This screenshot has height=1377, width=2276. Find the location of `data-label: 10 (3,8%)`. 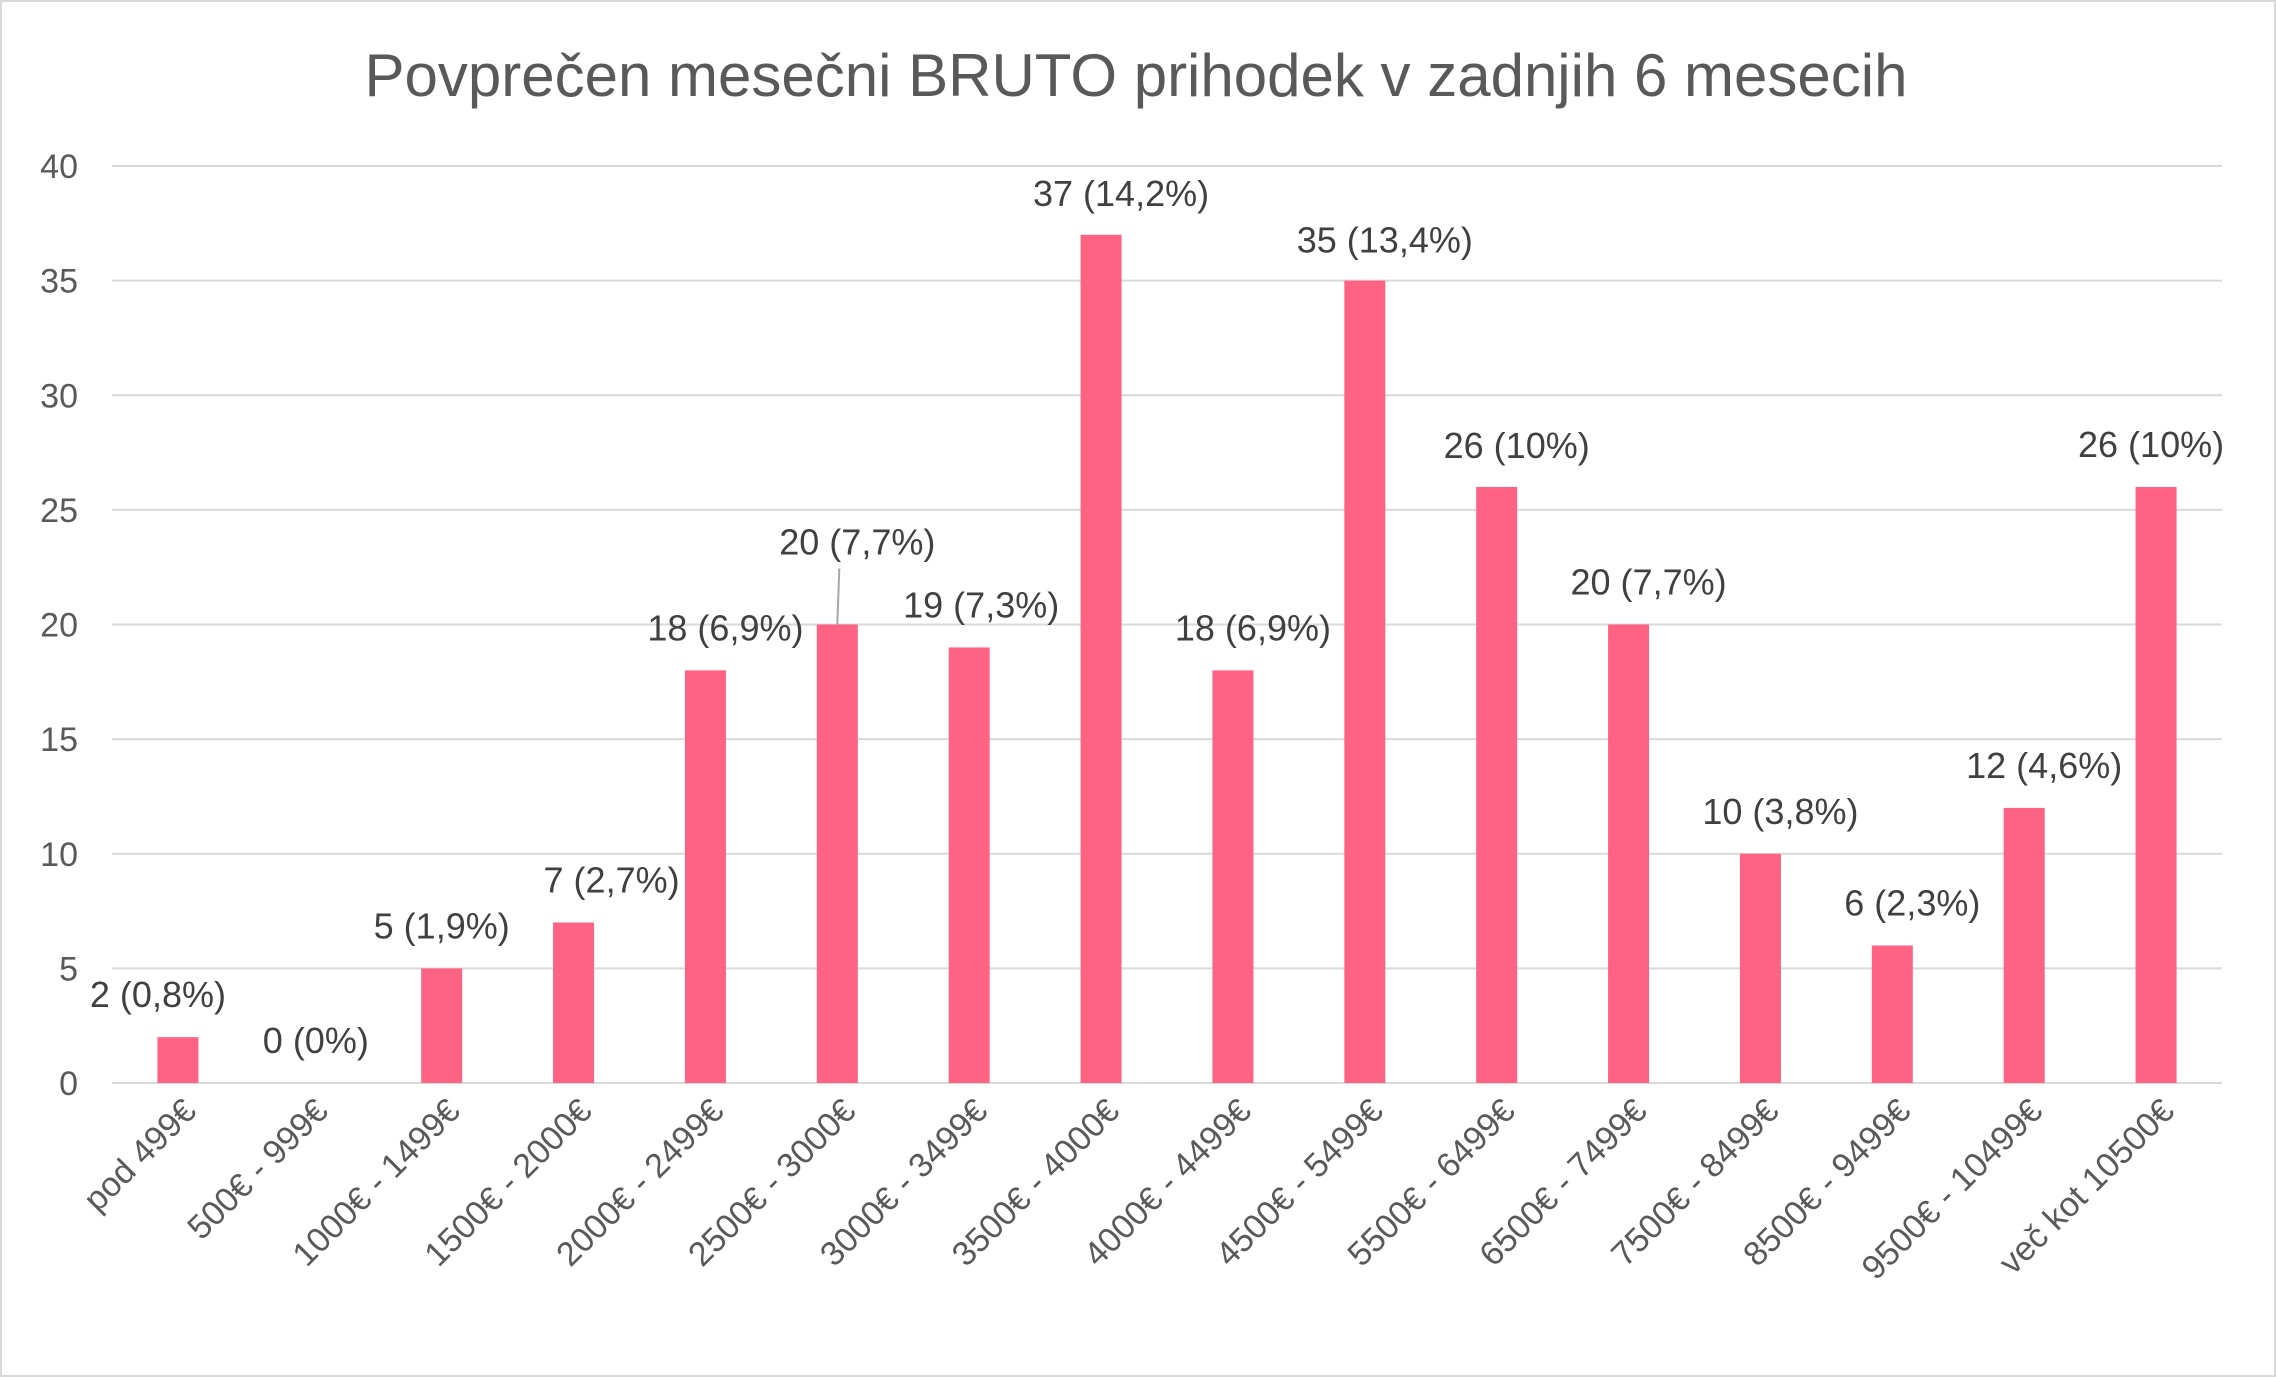

data-label: 10 (3,8%) is located at coordinates (1780, 811).